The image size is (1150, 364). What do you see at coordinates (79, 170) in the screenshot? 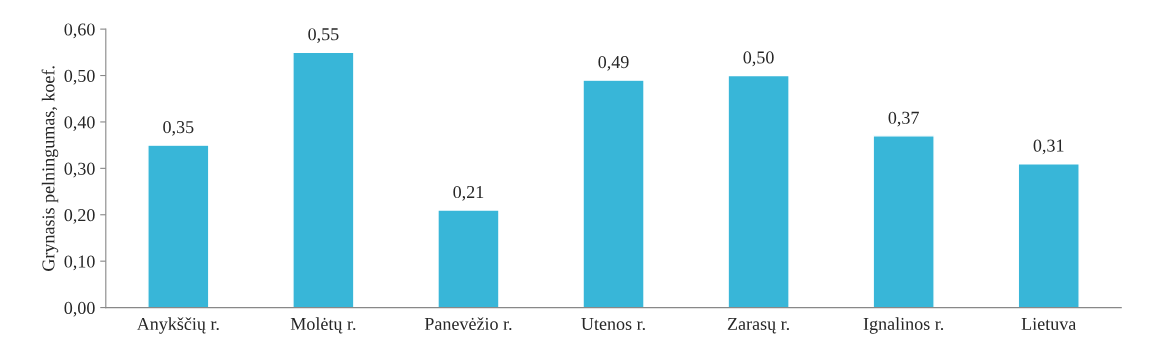
I see `y-tick-label: 0,30` at bounding box center [79, 170].